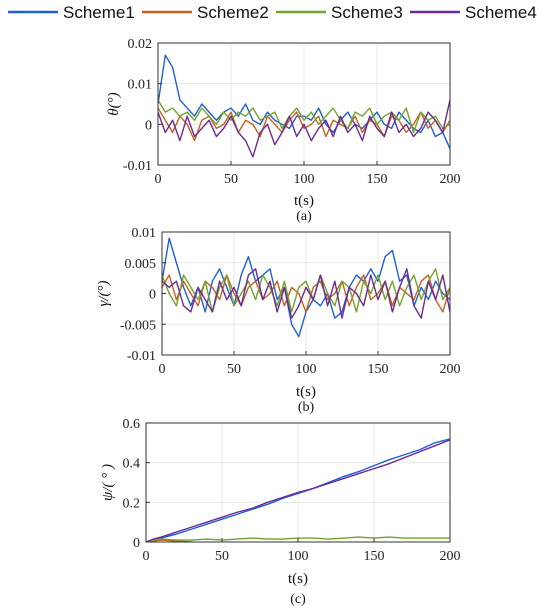 This screenshot has width=550, height=611. Describe the element at coordinates (298, 599) in the screenshot. I see `panel-caption: (c)` at that location.